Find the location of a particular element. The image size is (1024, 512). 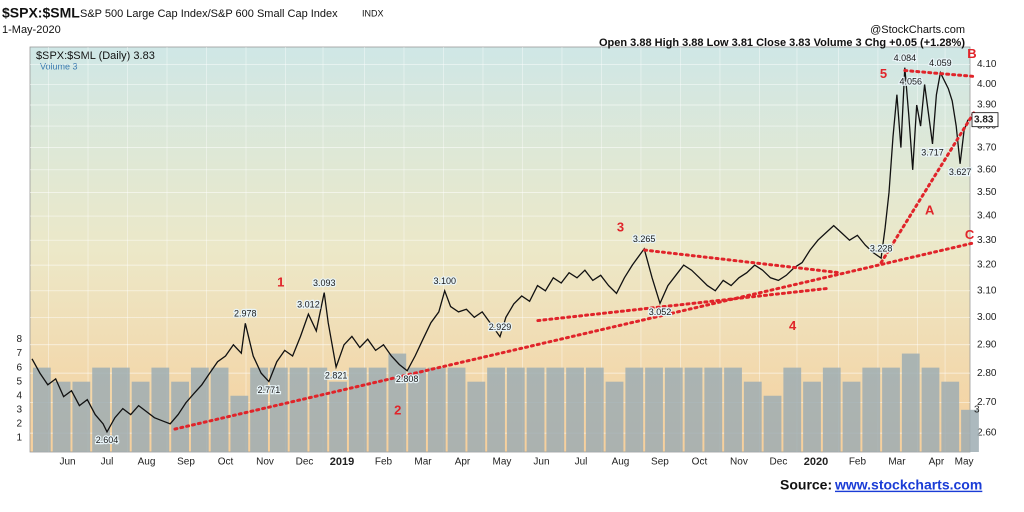

x-tick-label: May is located at coordinates (964, 462).